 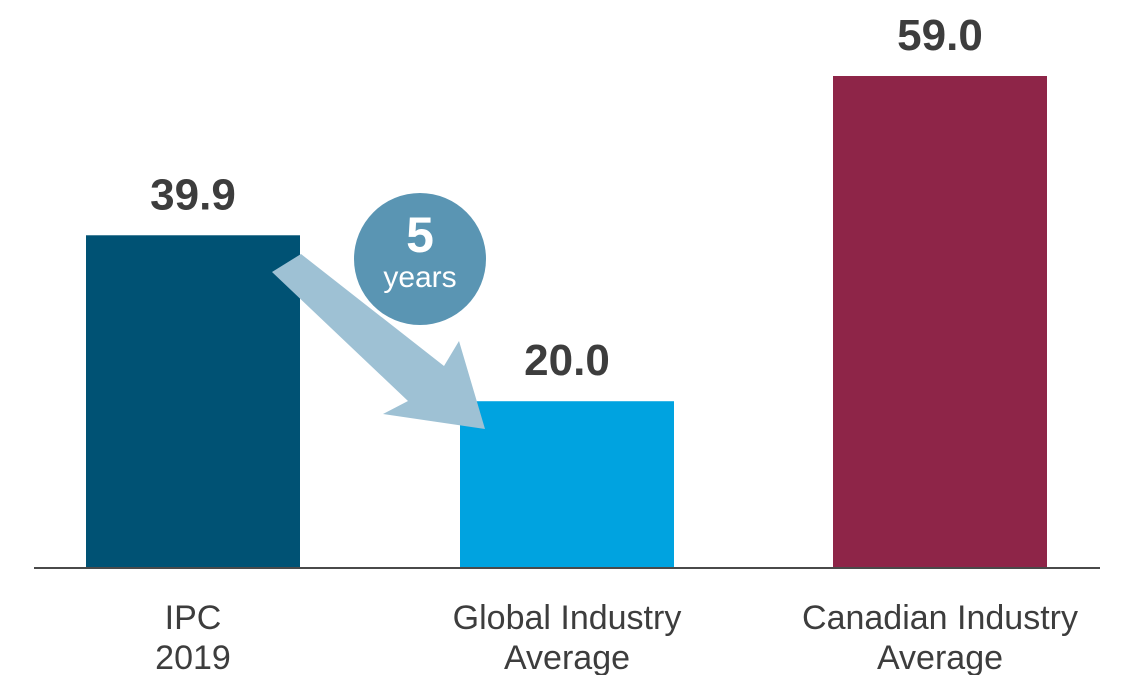 What do you see at coordinates (940, 35) in the screenshot?
I see `value-label-canadian-industry-average: 59.0` at bounding box center [940, 35].